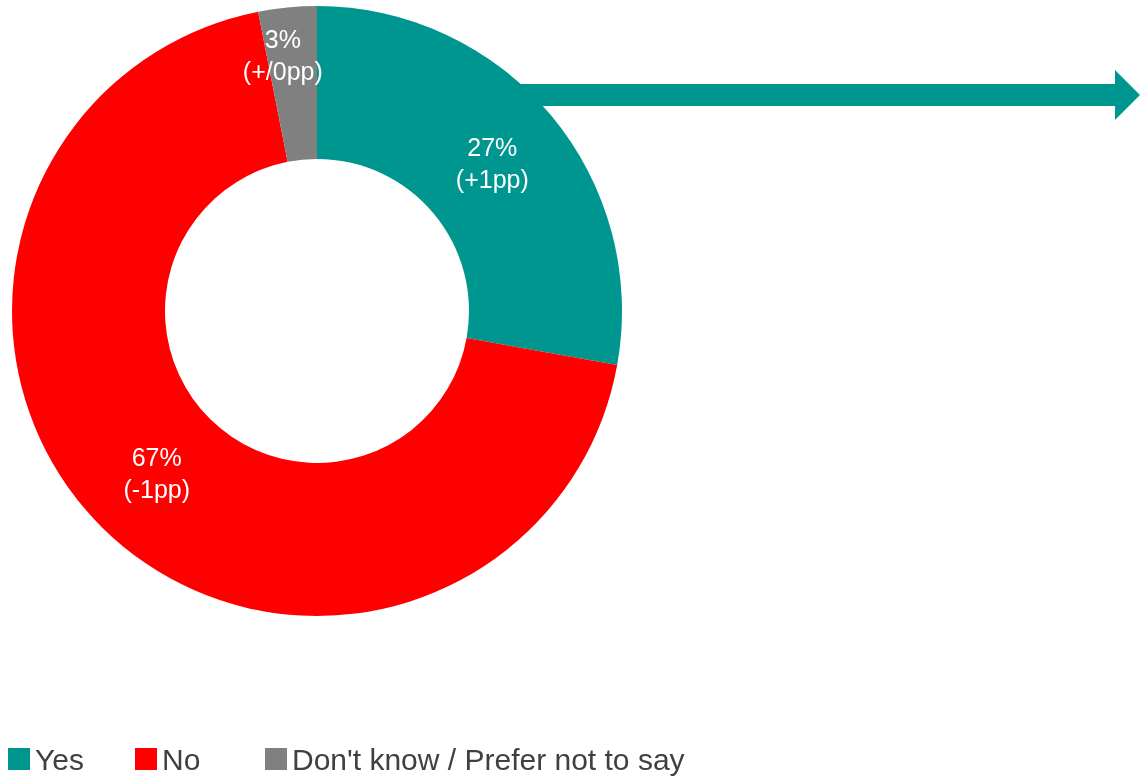 The width and height of the screenshot is (1140, 779). What do you see at coordinates (488, 759) in the screenshot?
I see `legend-label: Don't know / Prefer not to say` at bounding box center [488, 759].